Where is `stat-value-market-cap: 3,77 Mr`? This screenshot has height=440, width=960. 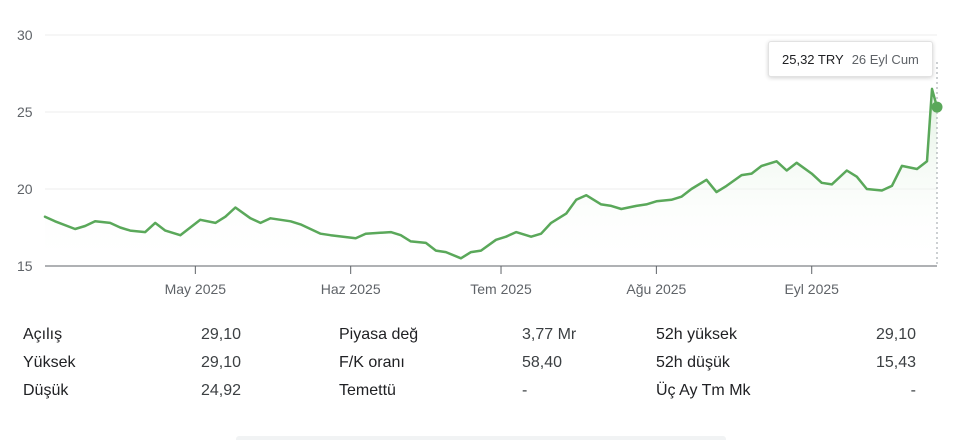
stat-value-market-cap: 3,77 Mr is located at coordinates (549, 334).